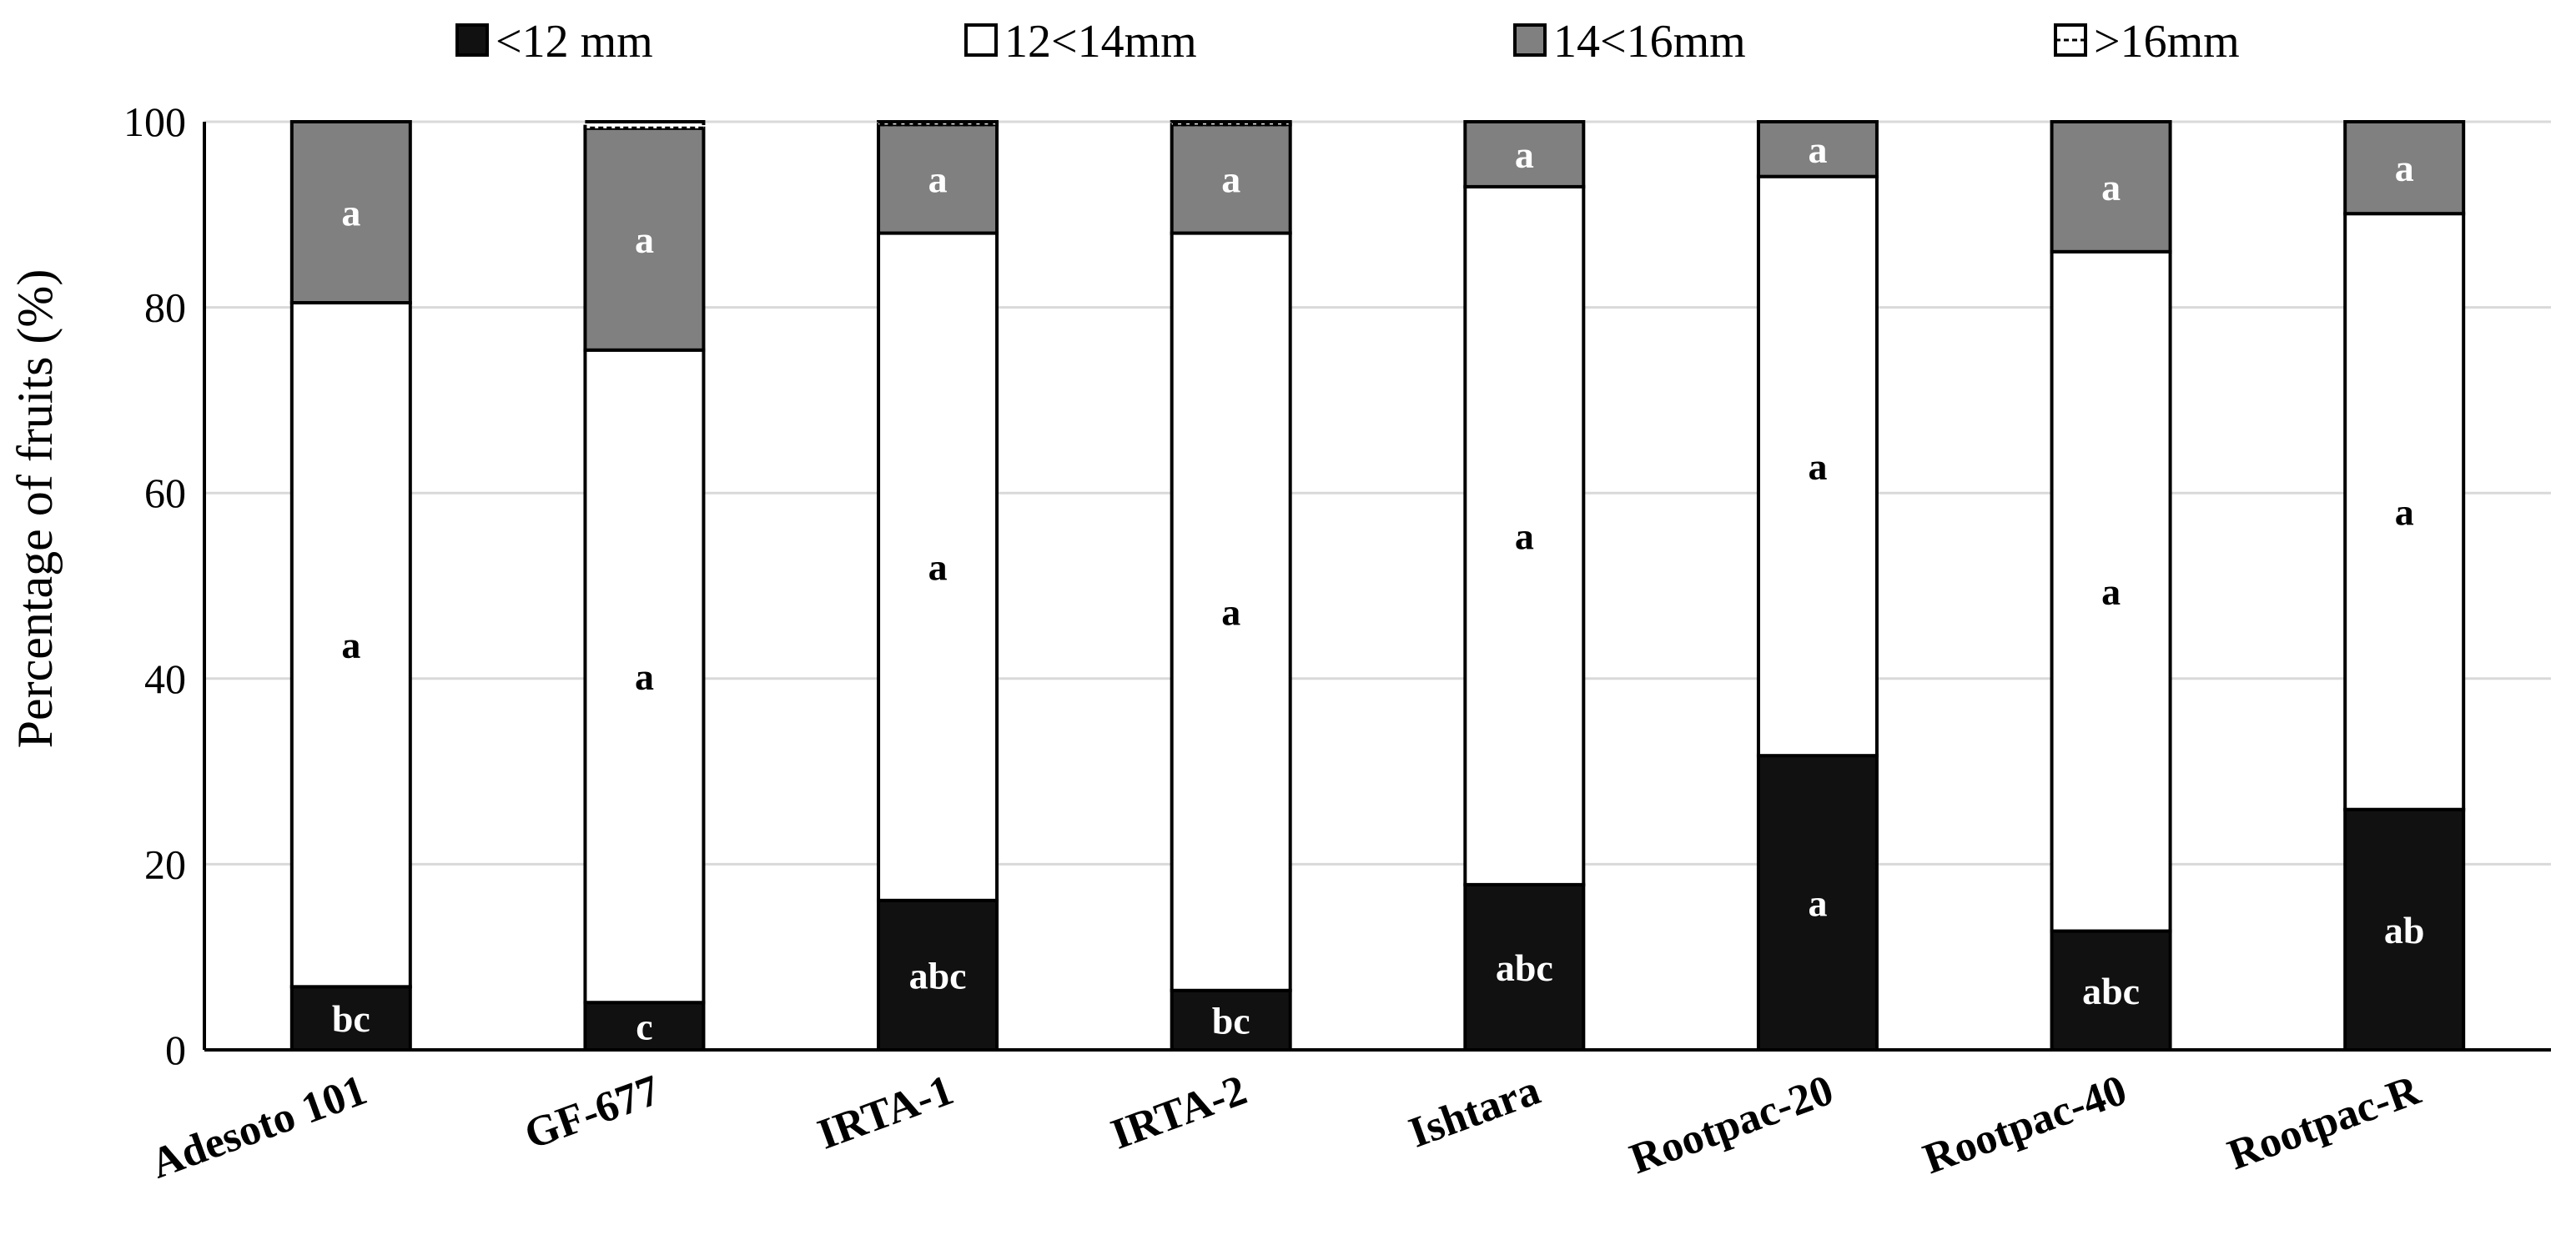 The width and height of the screenshot is (2576, 1235). Describe the element at coordinates (165, 864) in the screenshot. I see `y-tick-label: 20` at that location.